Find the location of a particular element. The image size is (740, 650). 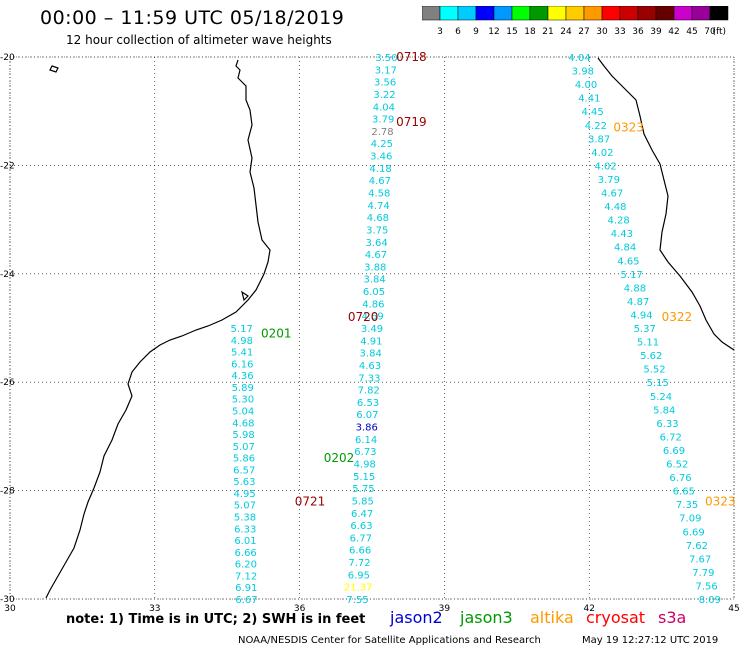

wave-height-value: 4.94 is located at coordinates (641, 315).